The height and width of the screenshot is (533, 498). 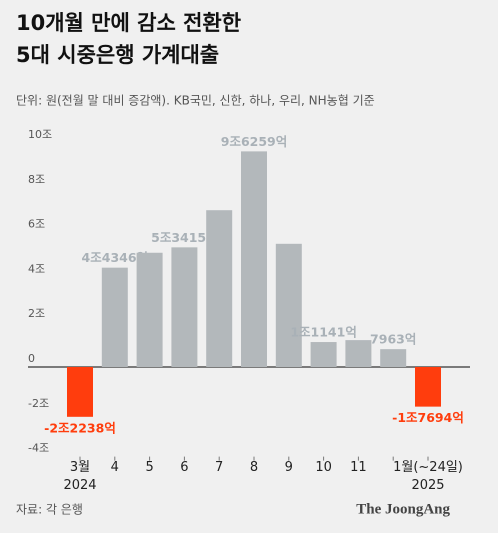 What do you see at coordinates (427, 485) in the screenshot?
I see `year-label: 2025` at bounding box center [427, 485].